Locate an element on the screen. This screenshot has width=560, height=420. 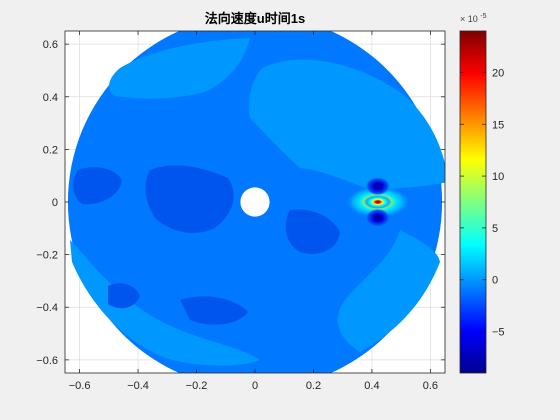
x-tick-label: −0.2 is located at coordinates (197, 386).